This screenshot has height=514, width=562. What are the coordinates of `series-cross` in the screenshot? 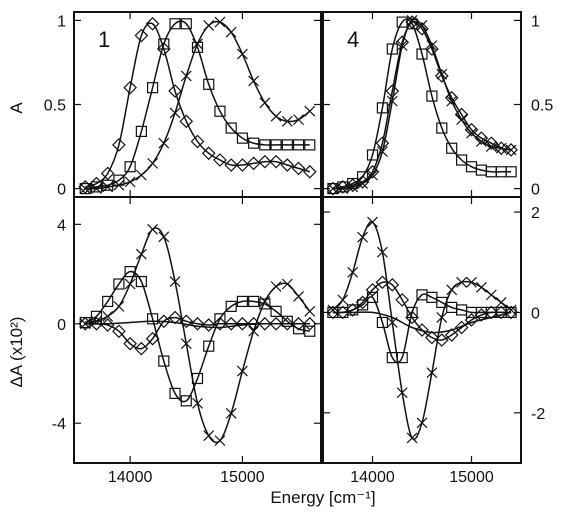 It's located at (197, 105).